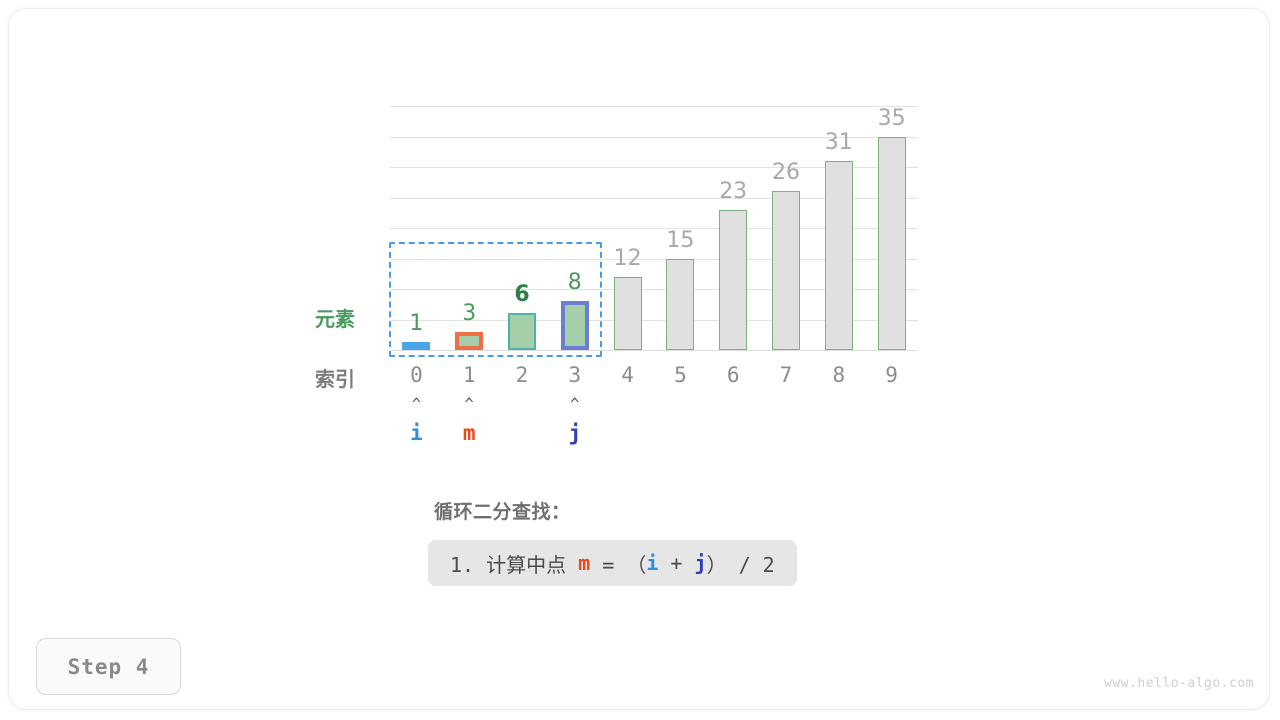 The height and width of the screenshot is (720, 1280). Describe the element at coordinates (416, 433) in the screenshot. I see `pointer-label-i: i` at that location.